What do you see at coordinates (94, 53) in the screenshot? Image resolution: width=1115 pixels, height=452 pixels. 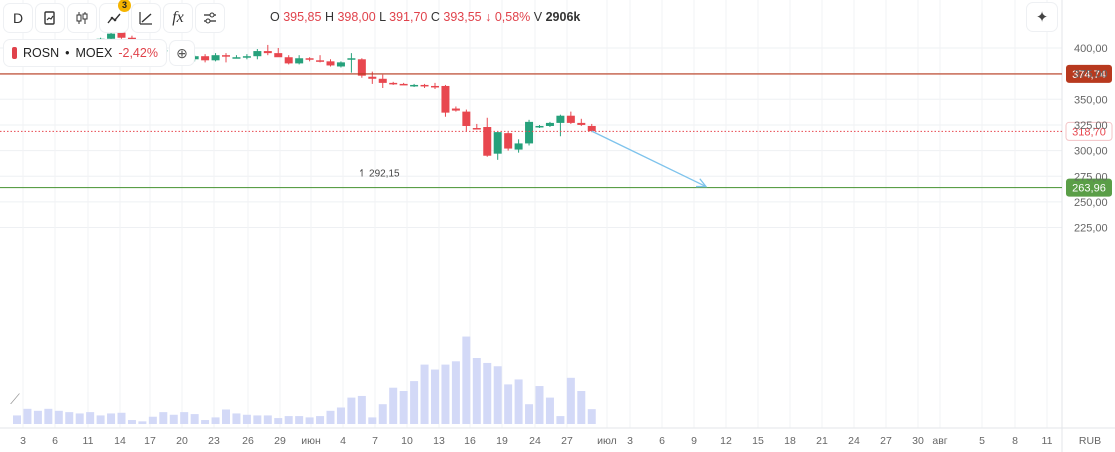 I see `exchange: MOEX` at bounding box center [94, 53].